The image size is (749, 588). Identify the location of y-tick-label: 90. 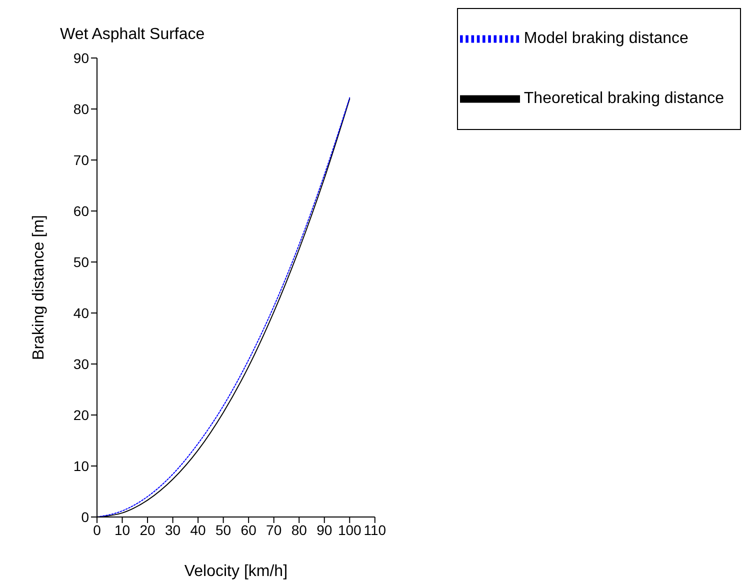
(81, 58).